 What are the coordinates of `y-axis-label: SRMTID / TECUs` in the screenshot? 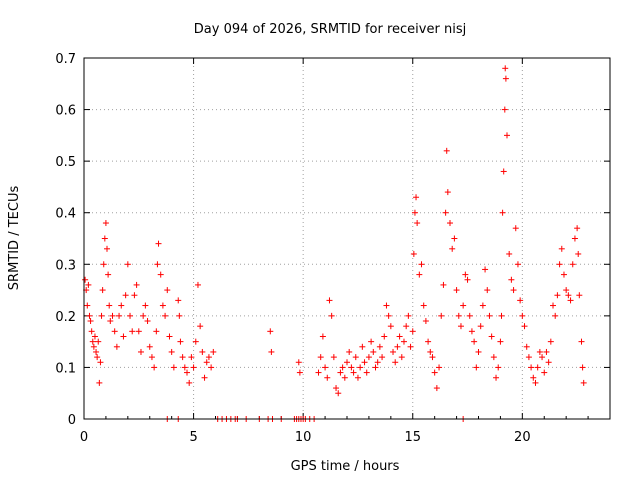 It's located at (14, 238).